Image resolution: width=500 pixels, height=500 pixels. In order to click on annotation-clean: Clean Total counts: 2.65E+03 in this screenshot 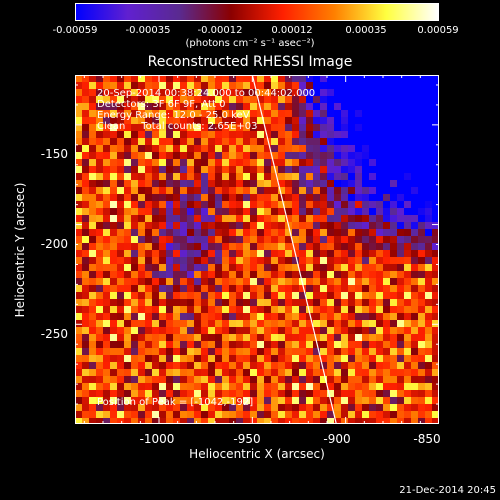, I will do `click(177, 126)`.